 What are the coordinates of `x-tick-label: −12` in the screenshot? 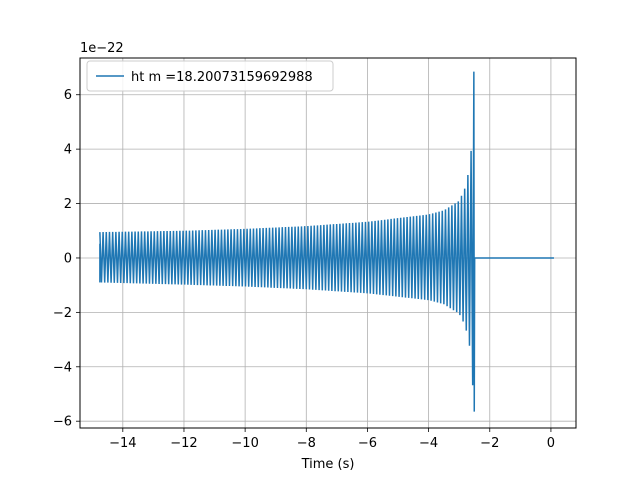 It's located at (183, 443).